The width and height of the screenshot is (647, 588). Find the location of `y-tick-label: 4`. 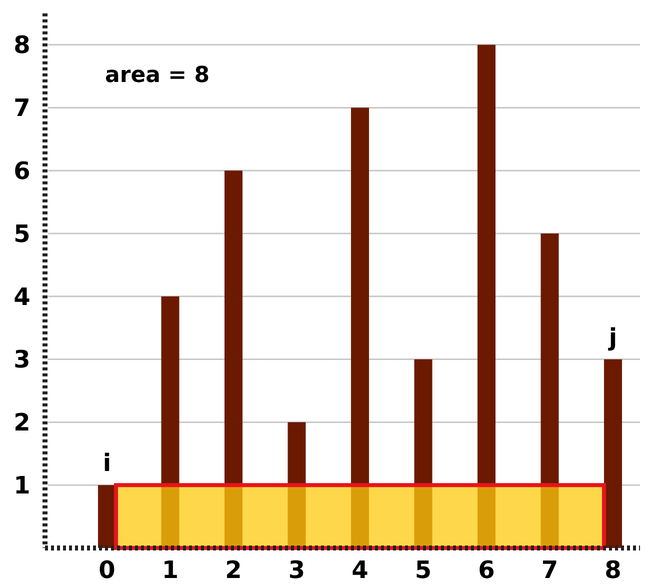

y-tick-label: 4 is located at coordinates (22, 296).